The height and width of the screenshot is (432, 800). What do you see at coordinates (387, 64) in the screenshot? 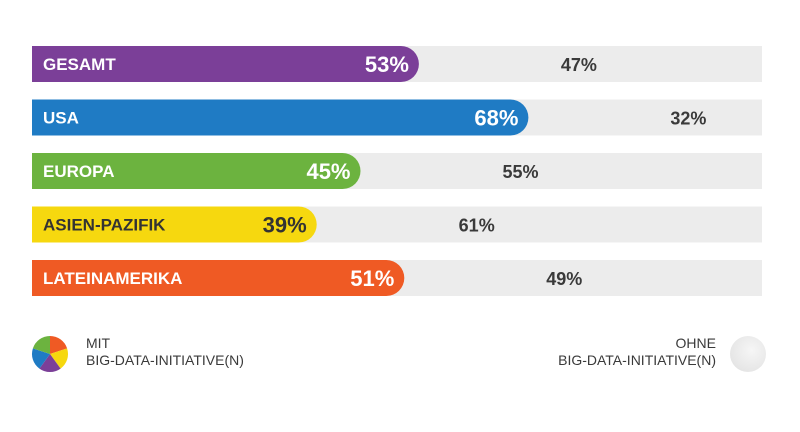
I see `with-value-label-0: 53%` at bounding box center [387, 64].